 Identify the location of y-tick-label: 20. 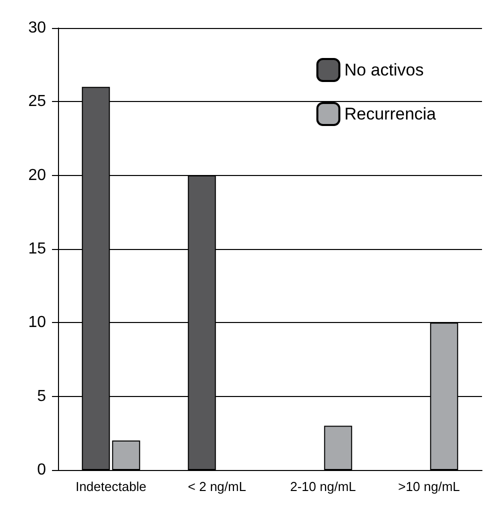
(37, 175).